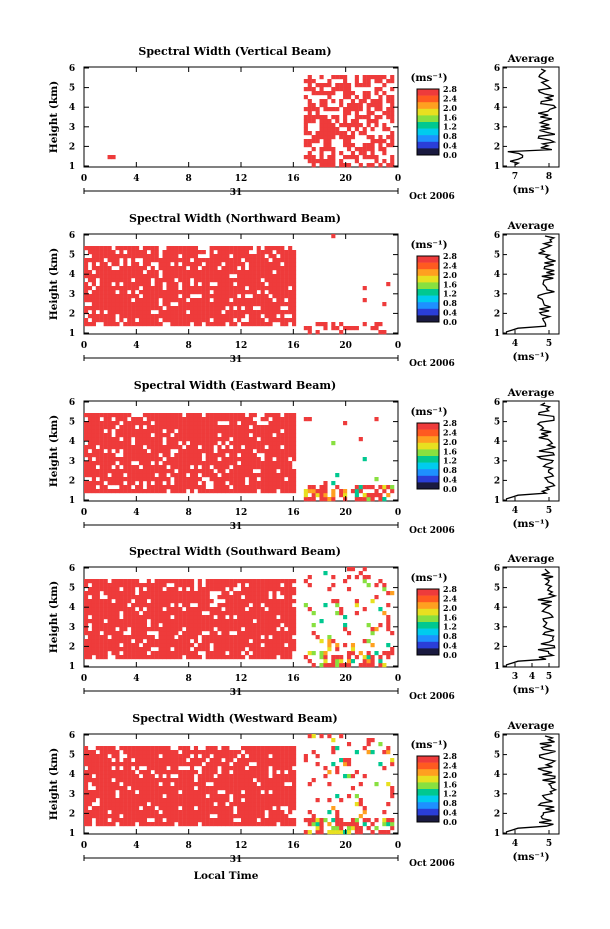 The width and height of the screenshot is (610, 929). What do you see at coordinates (293, 679) in the screenshot?
I see `x-tick-label: 16` at bounding box center [293, 679].